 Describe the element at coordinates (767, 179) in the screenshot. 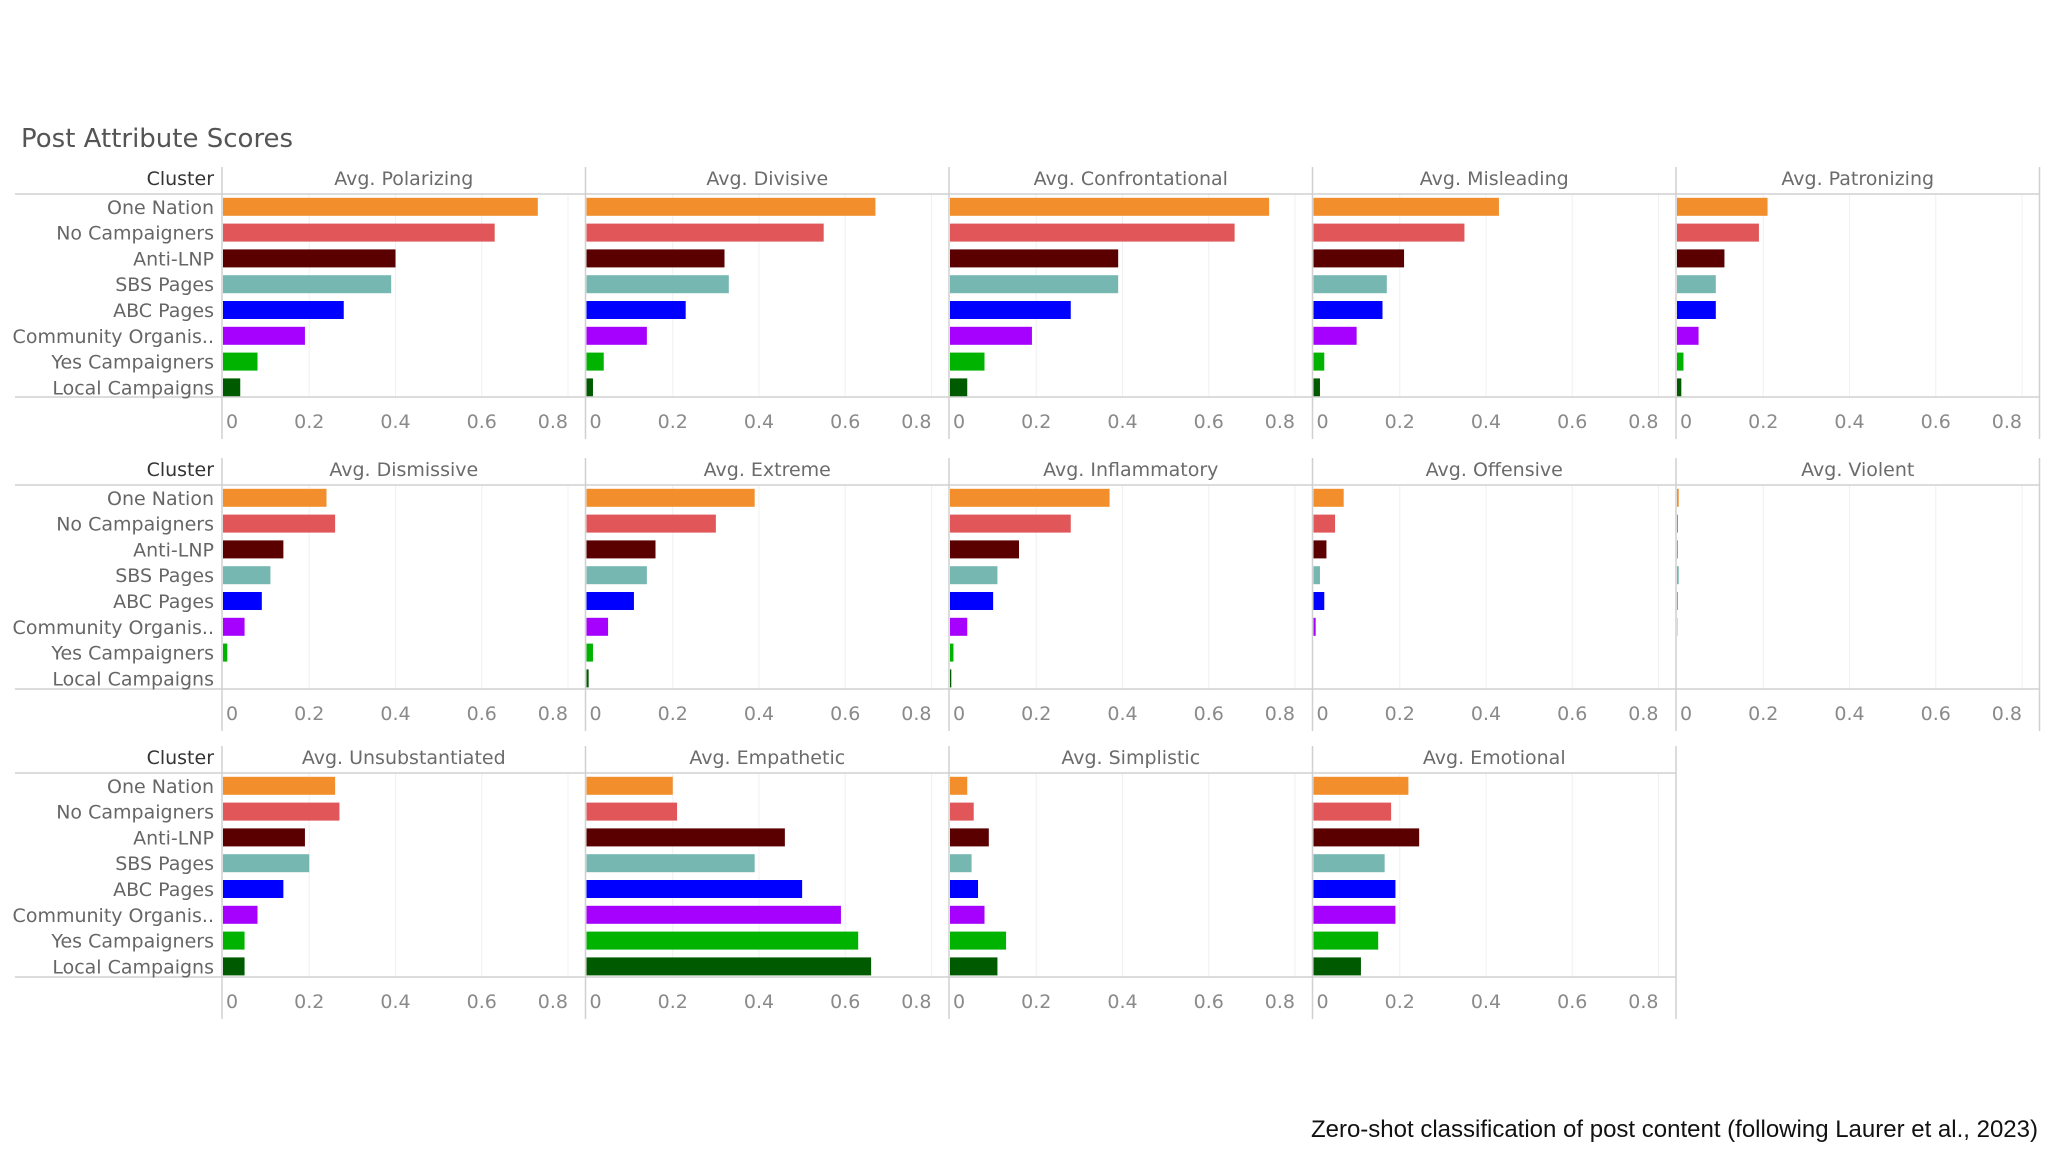

I see `panel-title: Avg. Divisive` at that location.